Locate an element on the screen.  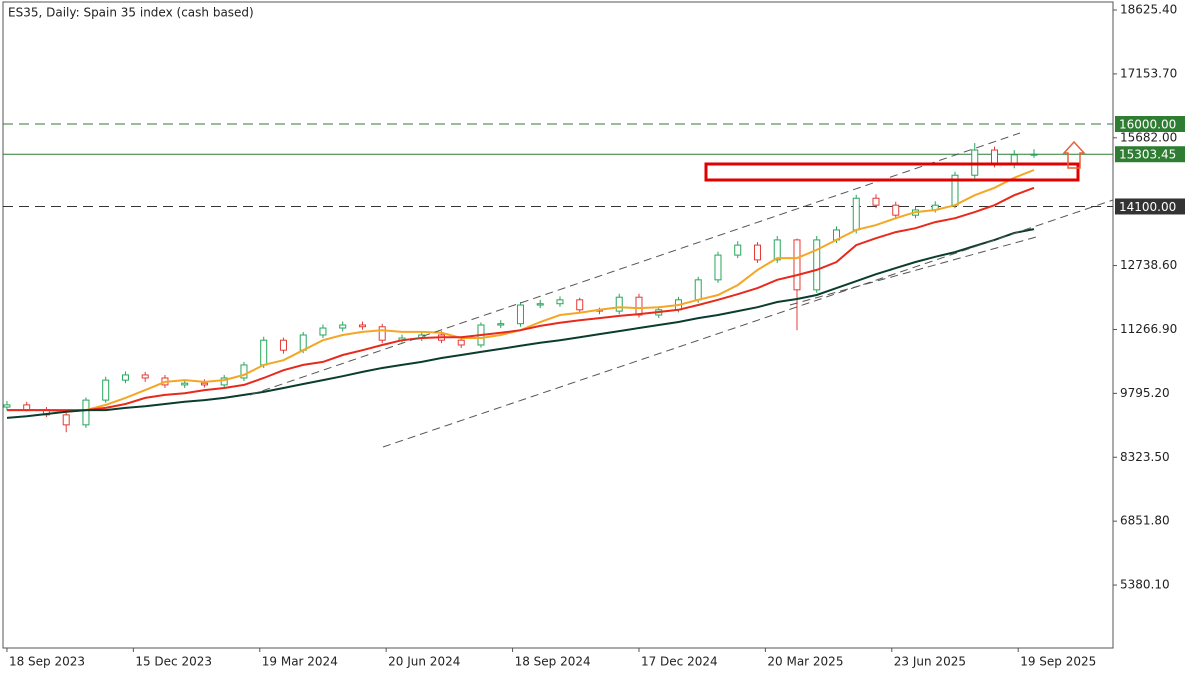
level-label: 16000.00 is located at coordinates (1147, 124).